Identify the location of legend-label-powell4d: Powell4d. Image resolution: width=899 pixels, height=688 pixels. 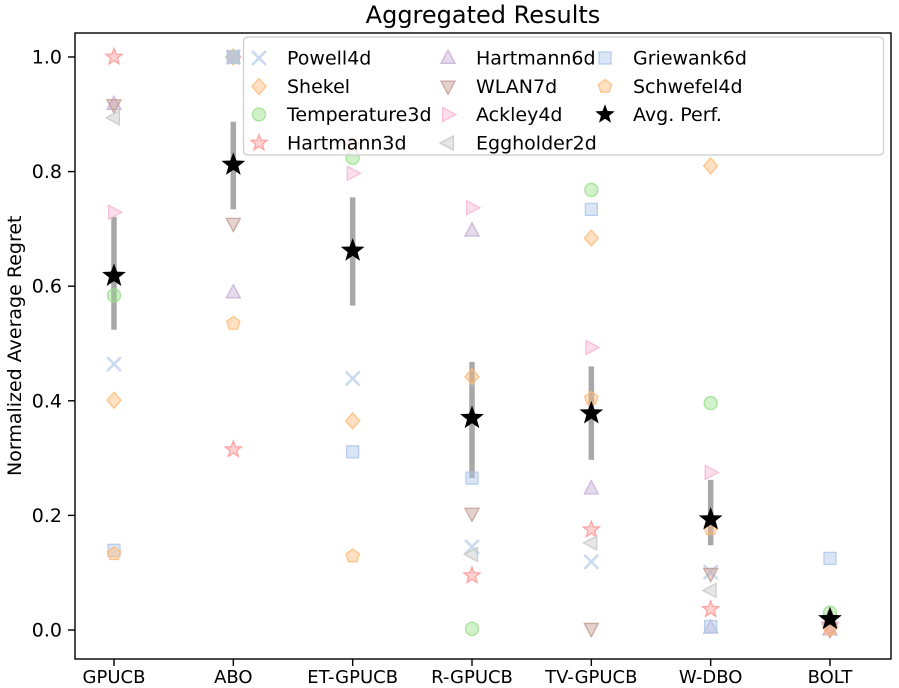
(329, 59).